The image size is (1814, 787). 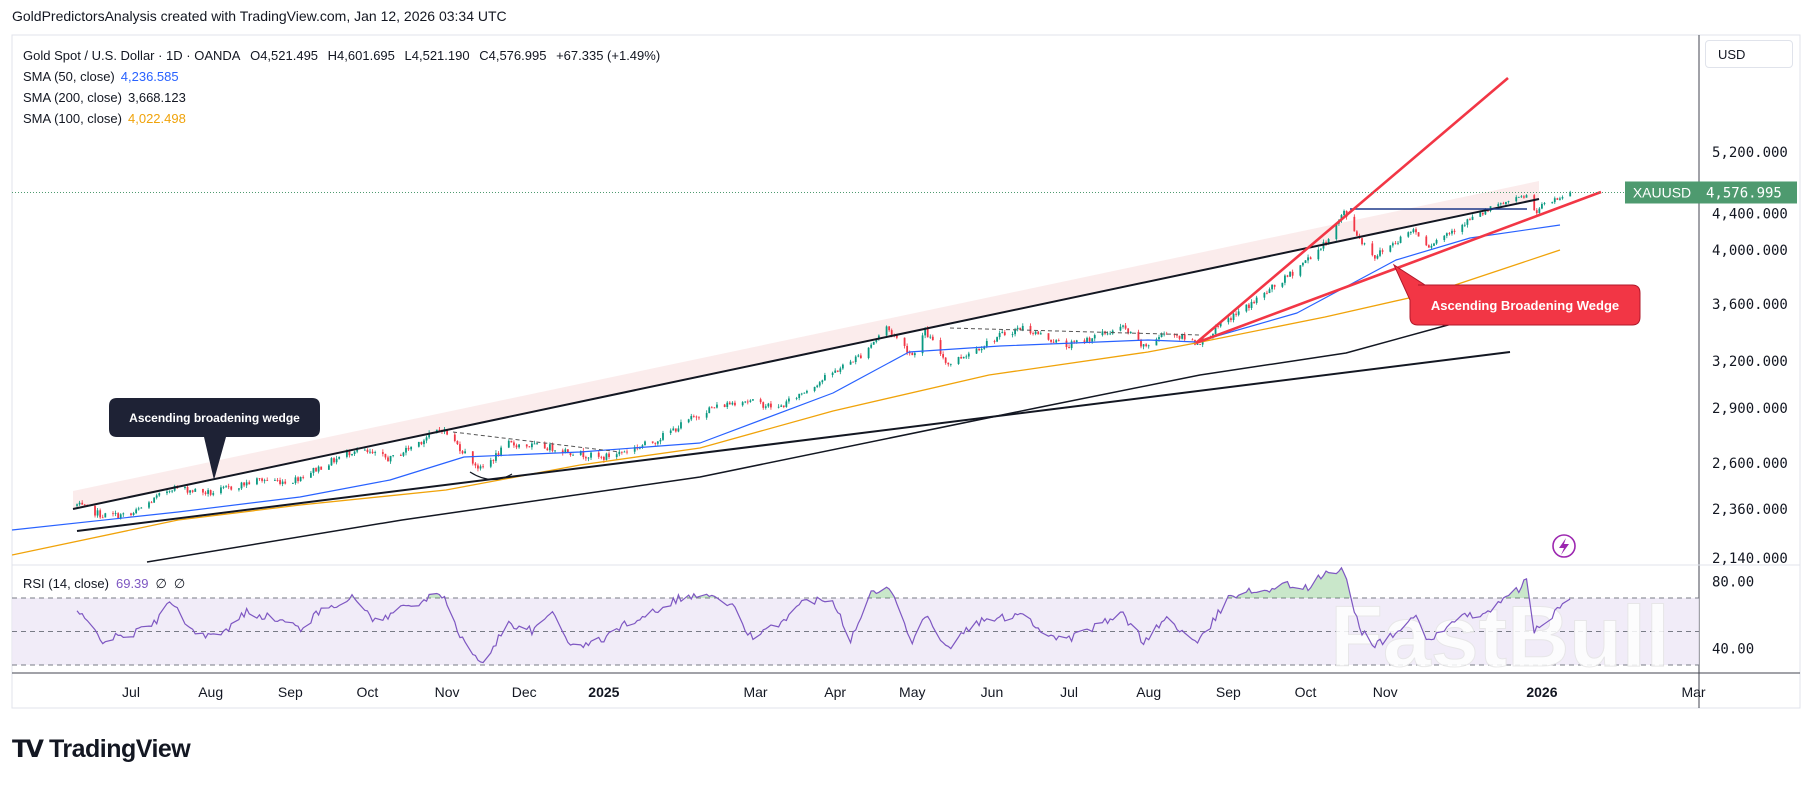 I want to click on tradingview-logo: 𝗧𝗩 TradingView, so click(x=101, y=749).